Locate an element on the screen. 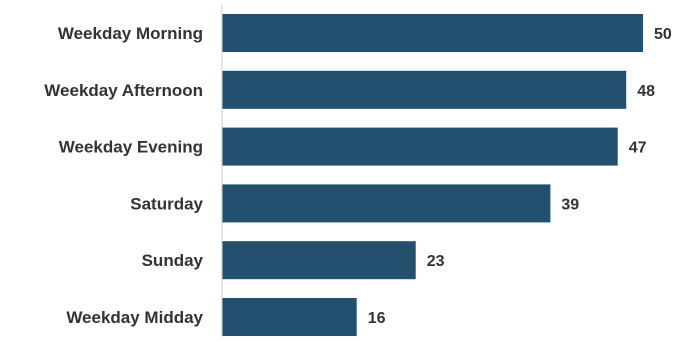  data-label: 48 is located at coordinates (646, 91).